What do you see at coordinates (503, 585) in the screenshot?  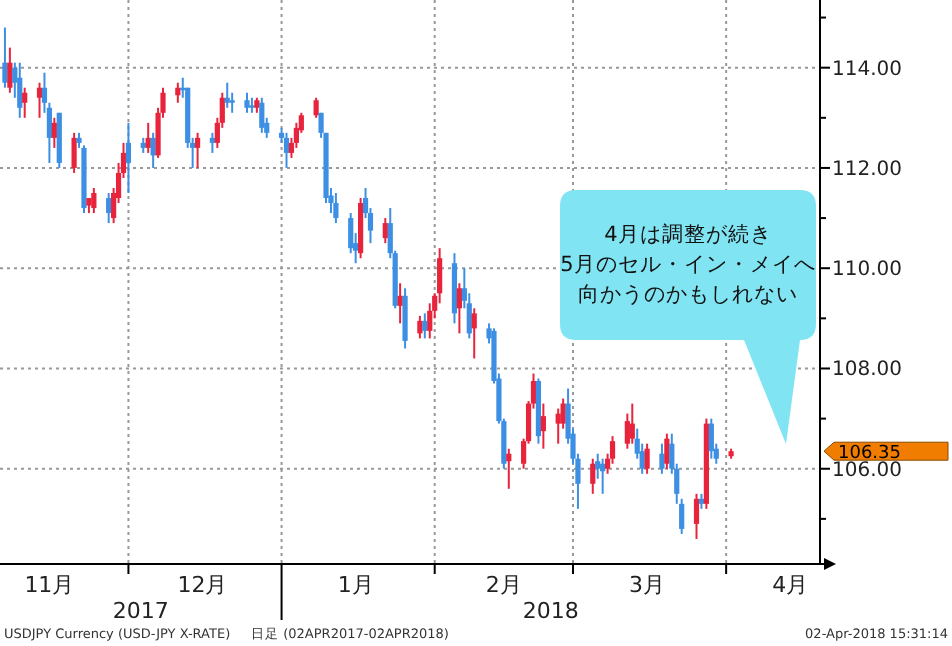 I see `x-tick-label: 2月` at bounding box center [503, 585].